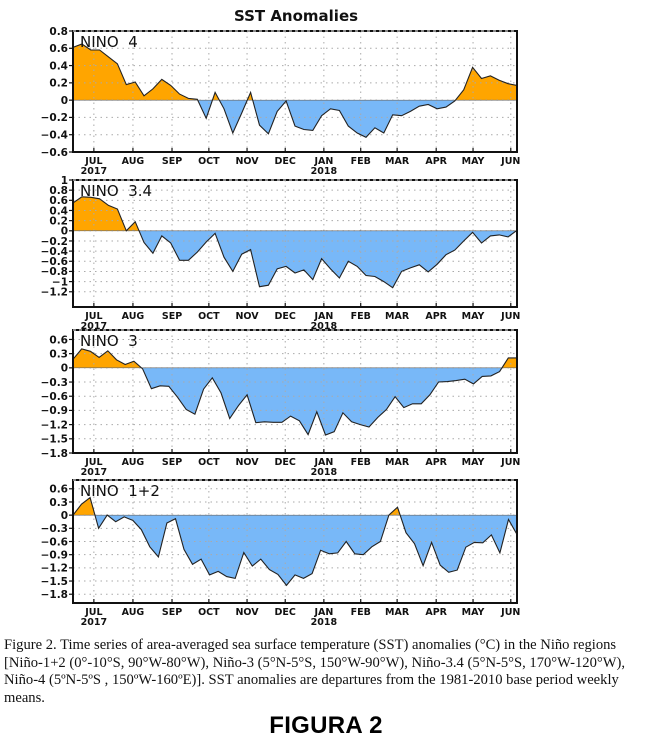 Image resolution: width=652 pixels, height=743 pixels. What do you see at coordinates (54, 555) in the screenshot?
I see `y-tick-label: −0.9` at bounding box center [54, 555].